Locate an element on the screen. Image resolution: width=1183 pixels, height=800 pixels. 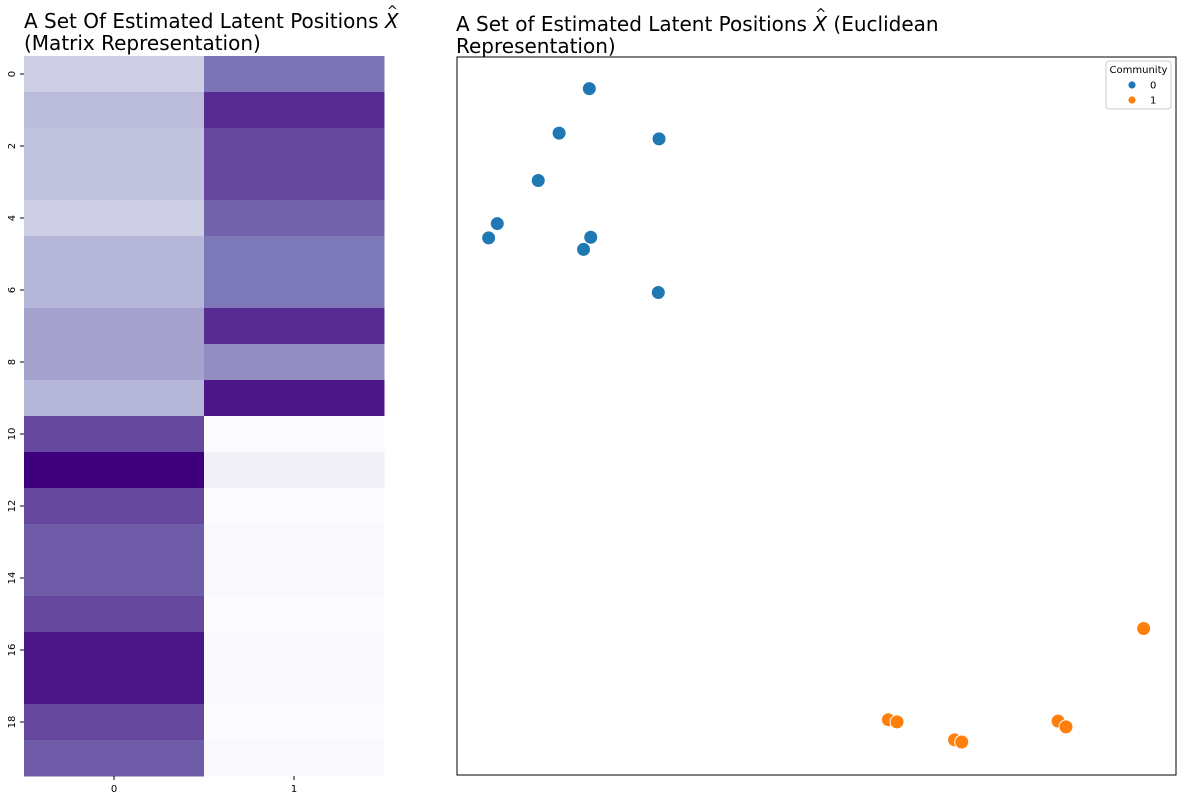
heatmap-title-prefix: A Set Of Estimated Latent Positions is located at coordinates (201, 21).